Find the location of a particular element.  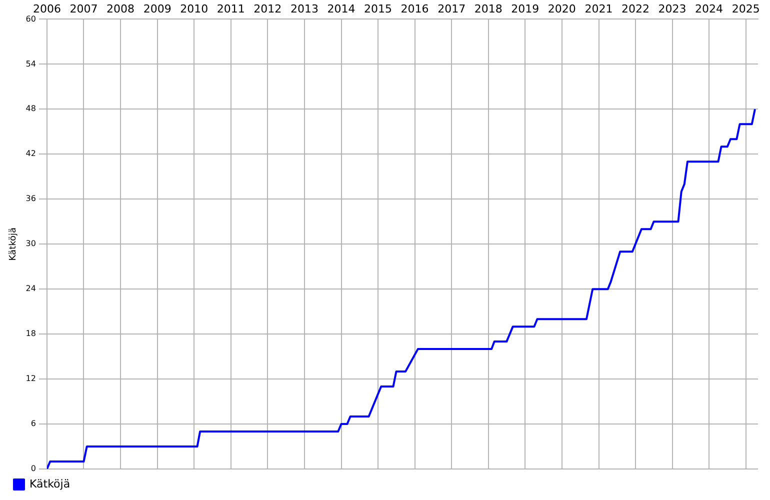

y-tick-label: 48 is located at coordinates (31, 109).